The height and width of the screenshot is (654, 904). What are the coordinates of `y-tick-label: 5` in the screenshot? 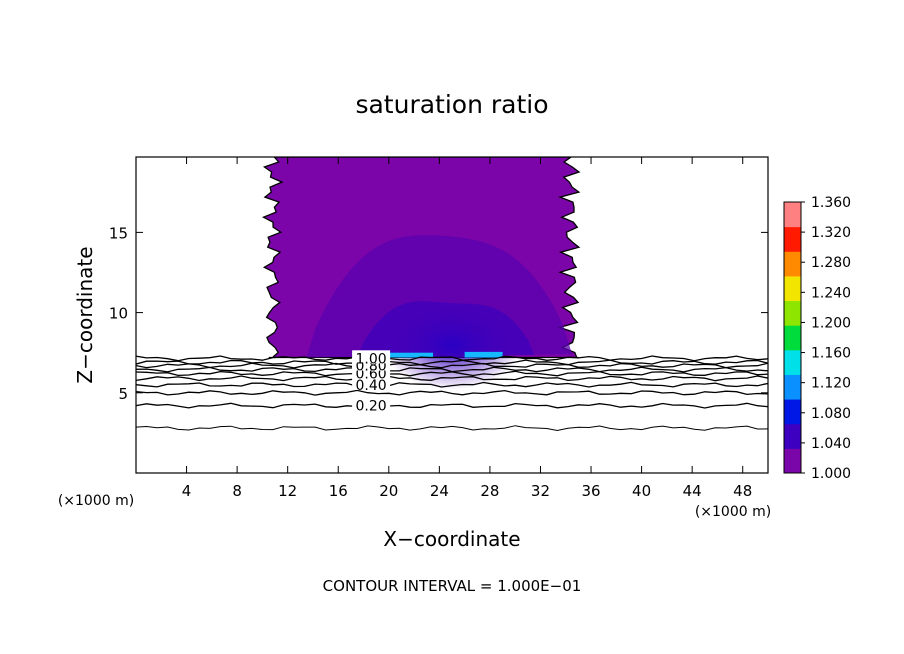 It's located at (123, 394).